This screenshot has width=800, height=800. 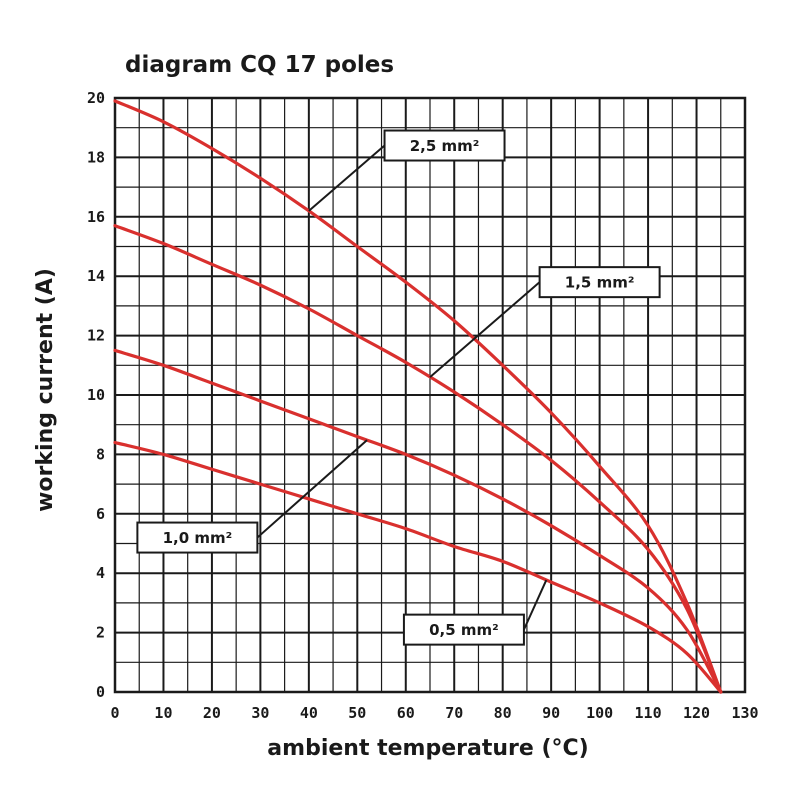 What do you see at coordinates (648, 713) in the screenshot?
I see `x-tick-label: 110` at bounding box center [648, 713].